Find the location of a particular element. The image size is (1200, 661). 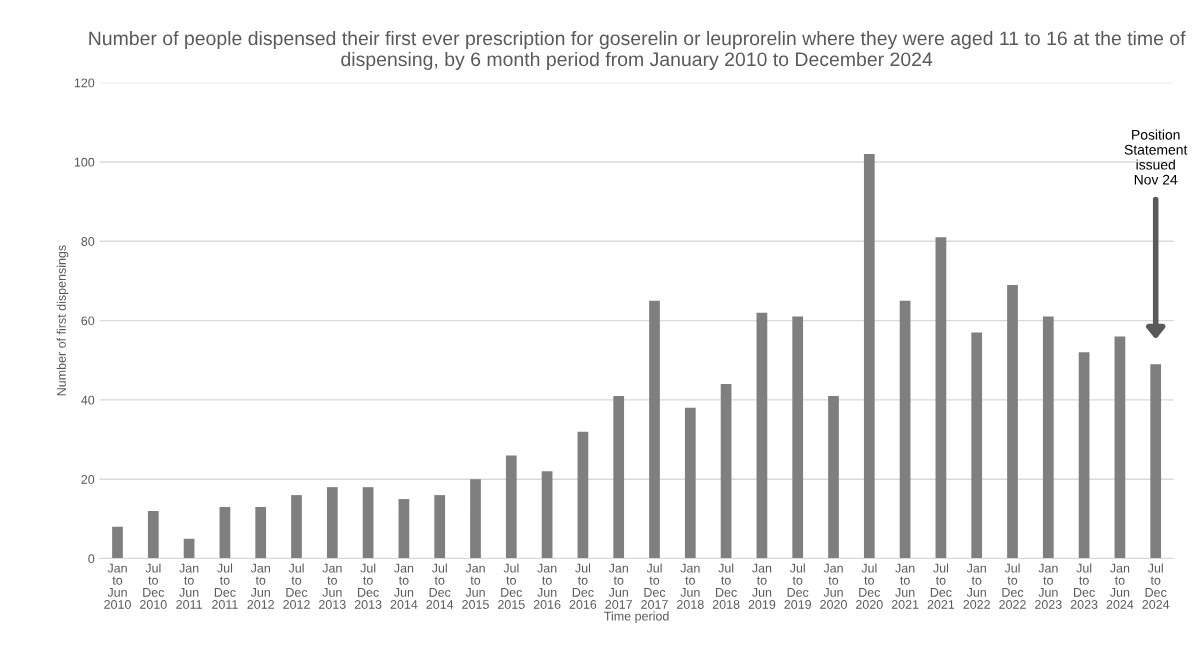

x-tick-label: Jan to Jun 2019 is located at coordinates (762, 586).